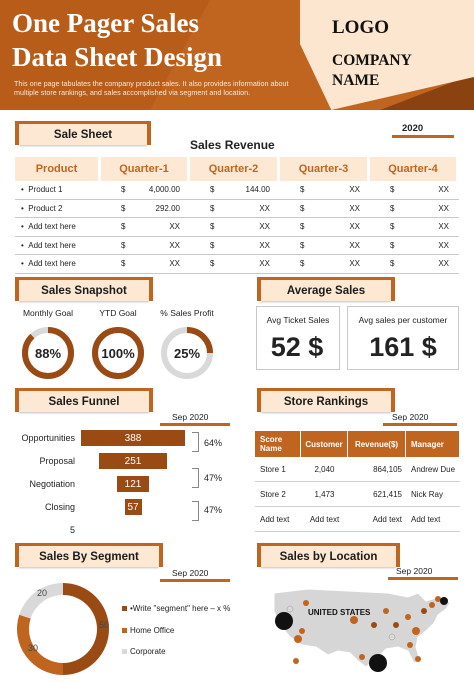  Describe the element at coordinates (117, 57) in the screenshot. I see `title-line-2: Data Sheet Design` at that location.